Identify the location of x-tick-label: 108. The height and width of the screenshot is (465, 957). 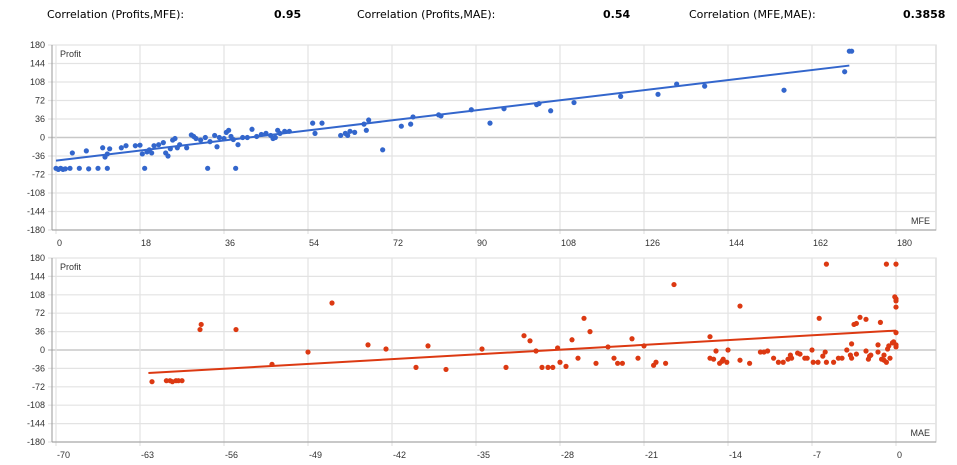
(568, 243).